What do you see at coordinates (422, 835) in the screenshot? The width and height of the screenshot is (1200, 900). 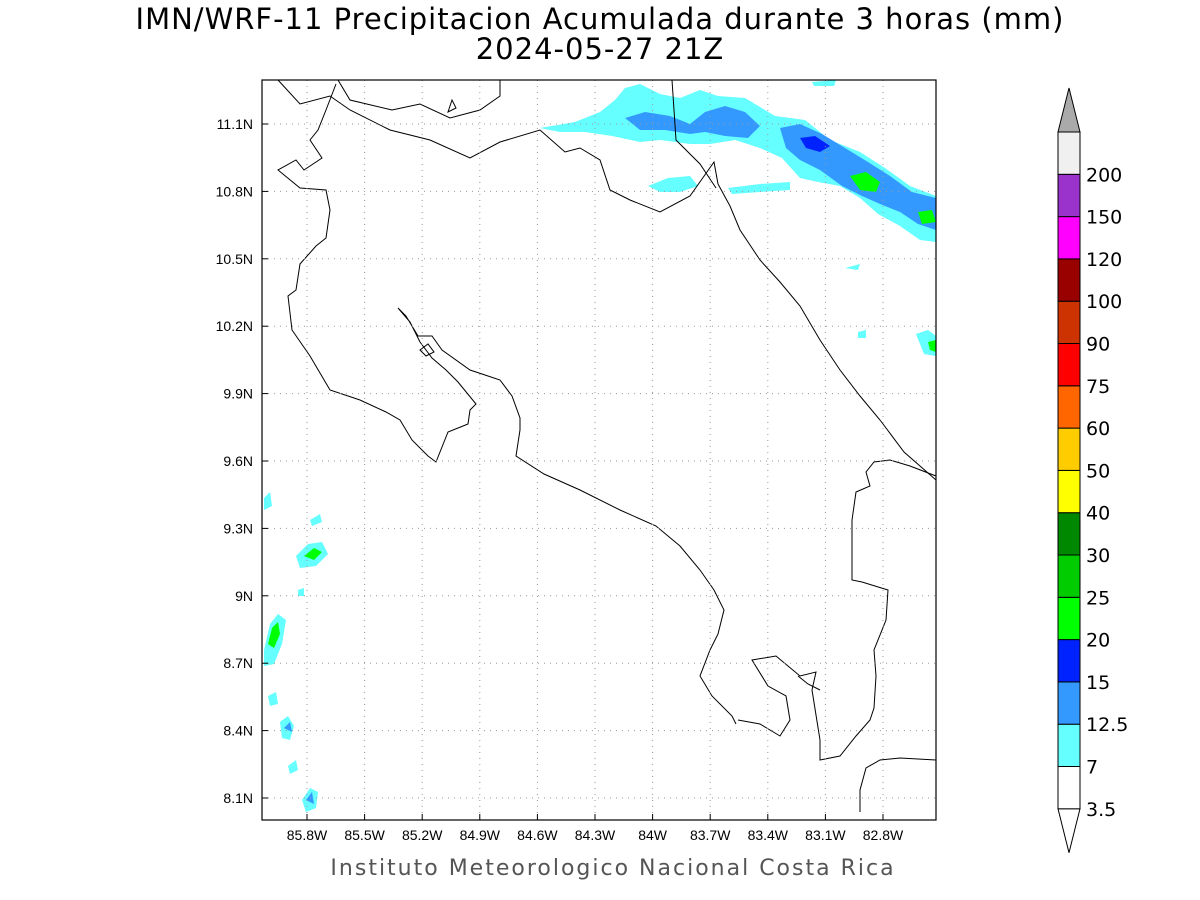 I see `lon-tick-label: 85.2W` at bounding box center [422, 835].